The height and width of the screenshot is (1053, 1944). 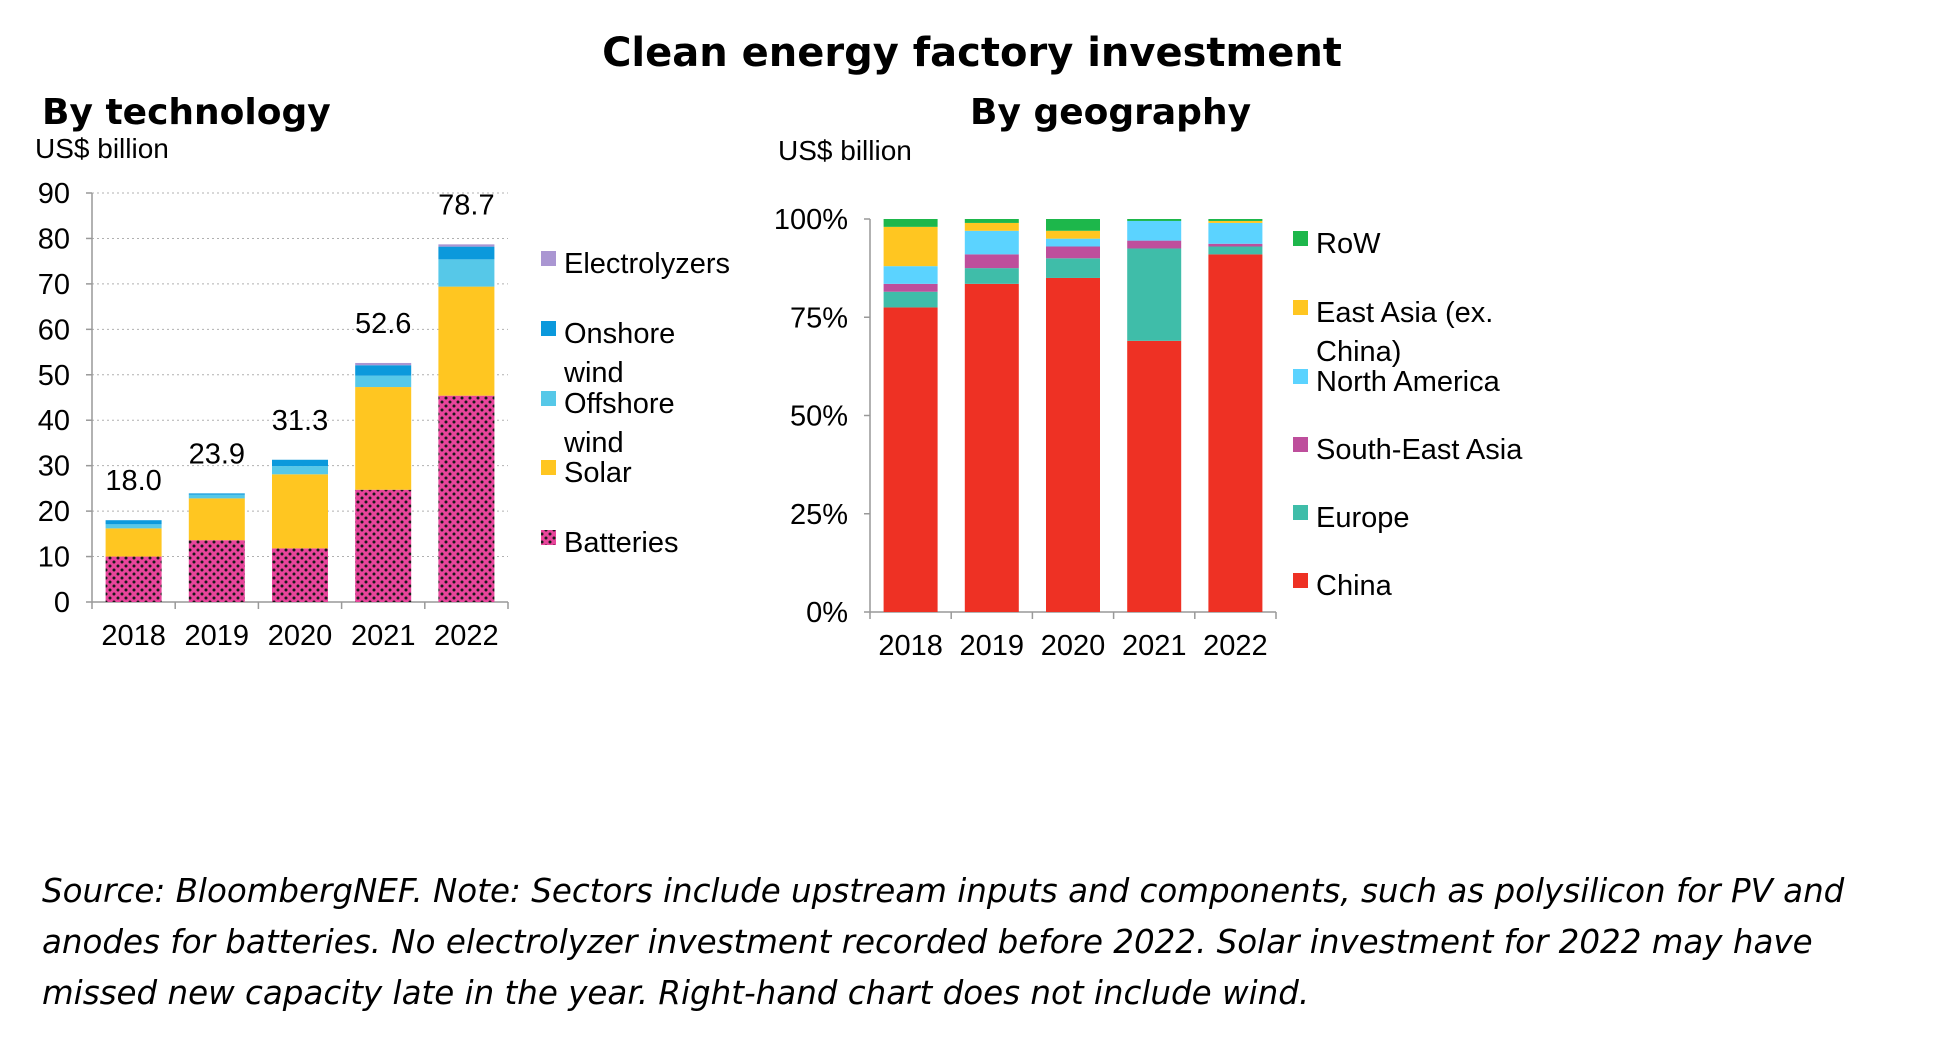 What do you see at coordinates (383, 324) in the screenshot?
I see `total-label: 52.6` at bounding box center [383, 324].